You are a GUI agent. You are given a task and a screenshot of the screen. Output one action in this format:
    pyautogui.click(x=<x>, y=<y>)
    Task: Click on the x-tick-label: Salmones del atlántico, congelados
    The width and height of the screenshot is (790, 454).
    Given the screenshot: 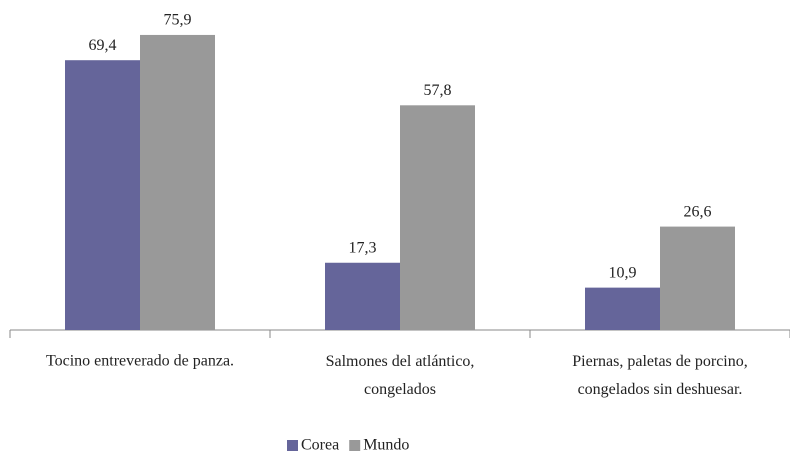 What is the action you would take?
    pyautogui.click(x=400, y=375)
    